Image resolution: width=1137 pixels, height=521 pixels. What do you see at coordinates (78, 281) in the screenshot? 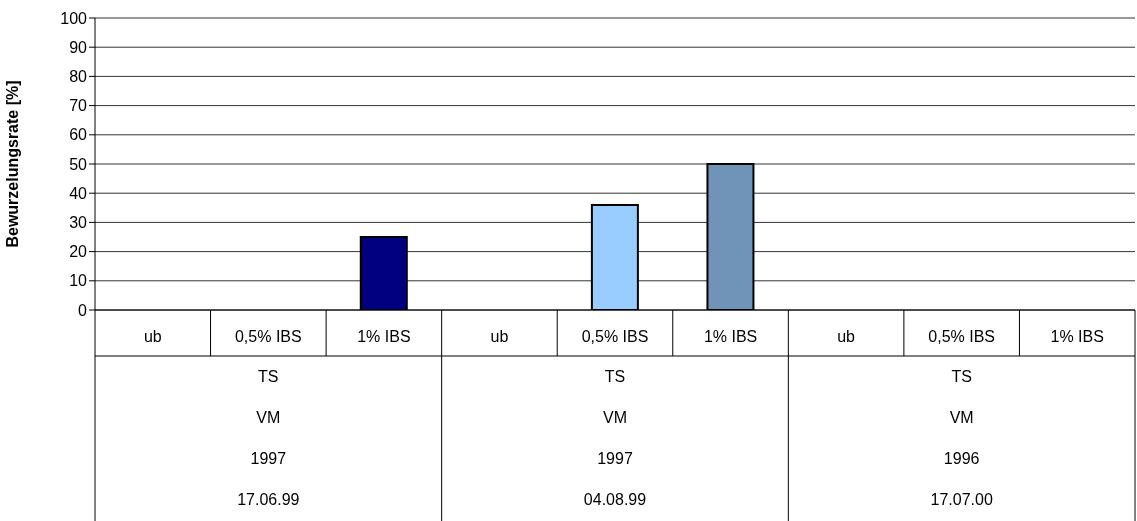
I see `y-tick-label: 10` at bounding box center [78, 281].